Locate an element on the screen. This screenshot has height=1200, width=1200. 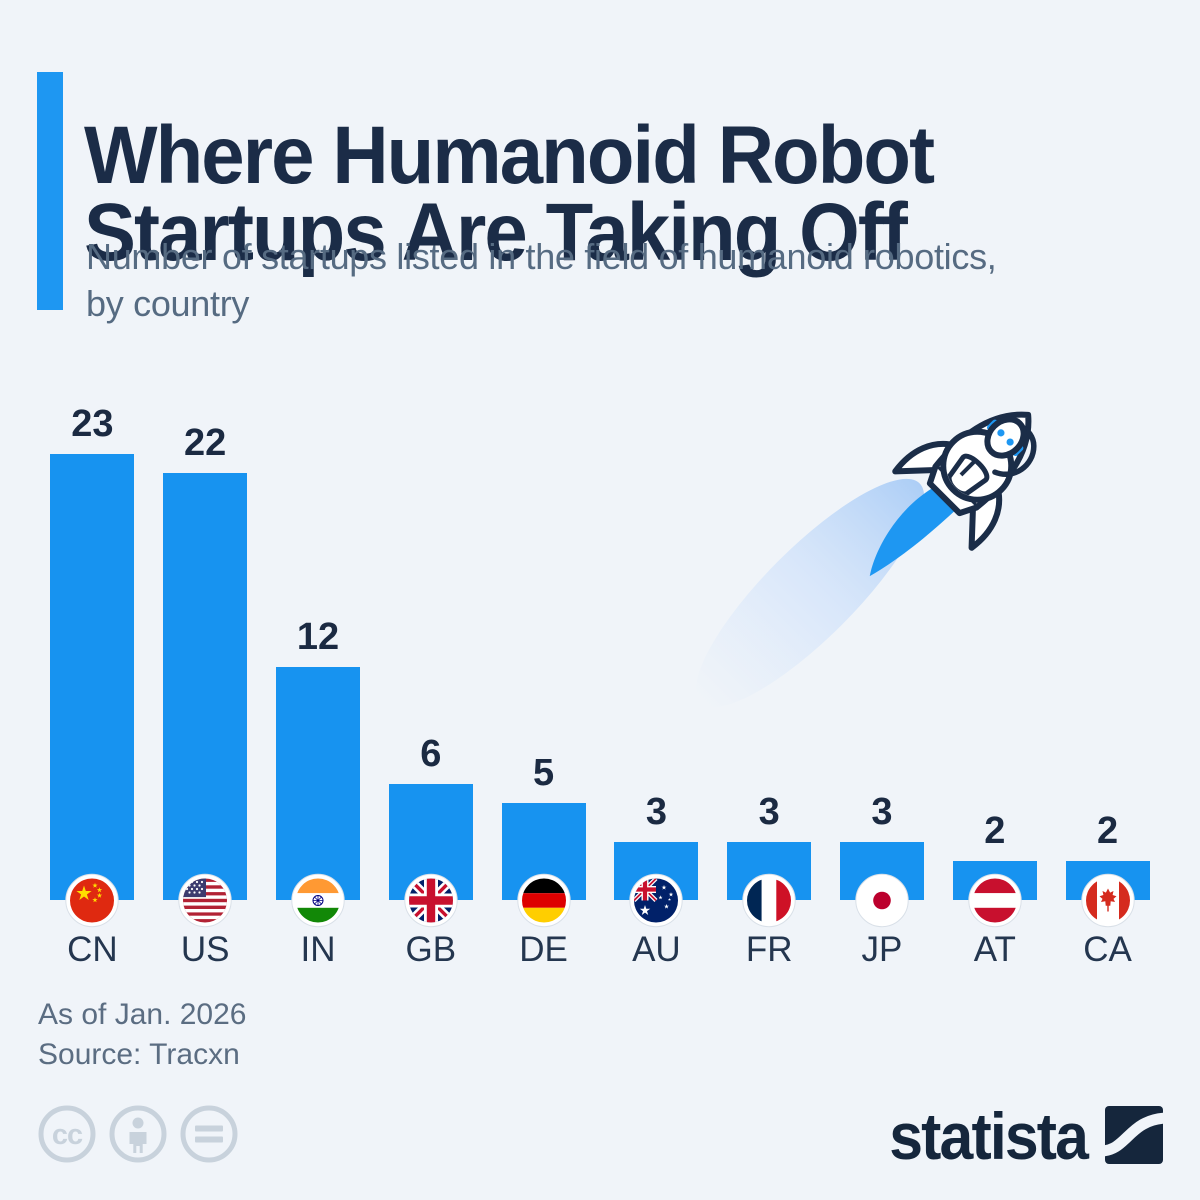
bar-value-label: 23 is located at coordinates (92, 424).